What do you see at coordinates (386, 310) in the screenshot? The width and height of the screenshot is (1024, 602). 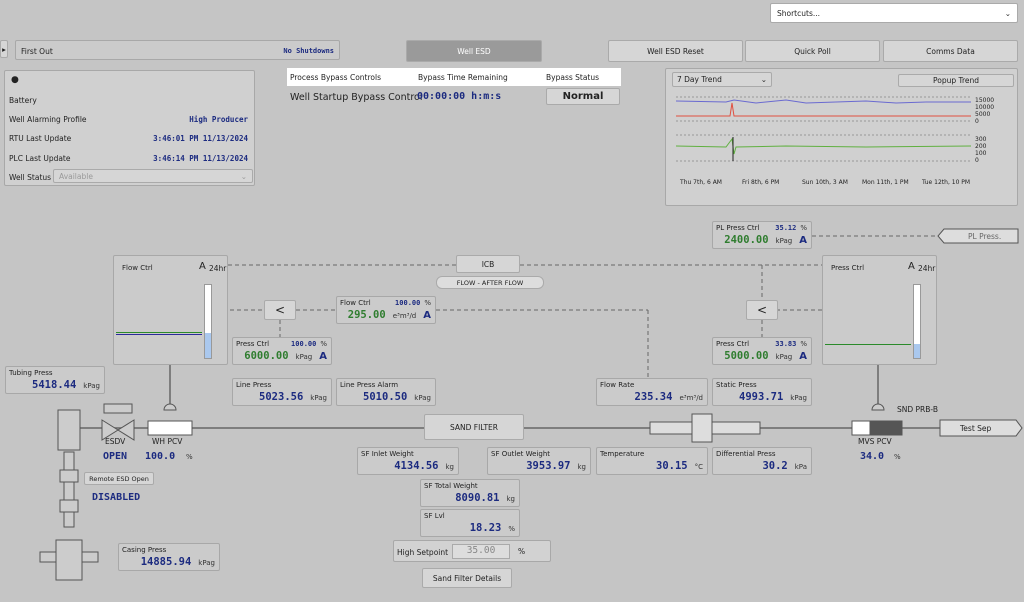 I see `controller-box: Flow Ctrl 100.00% 295.00 e³m³/d A` at bounding box center [386, 310].